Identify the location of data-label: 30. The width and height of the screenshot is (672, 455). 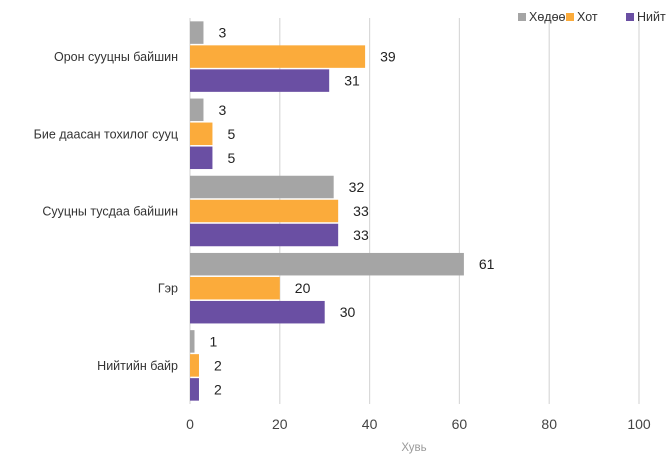
(348, 312).